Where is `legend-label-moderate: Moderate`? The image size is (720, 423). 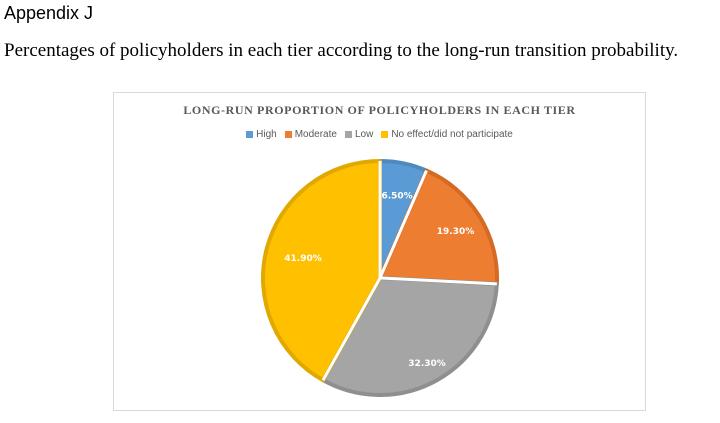 legend-label-moderate: Moderate is located at coordinates (315, 134).